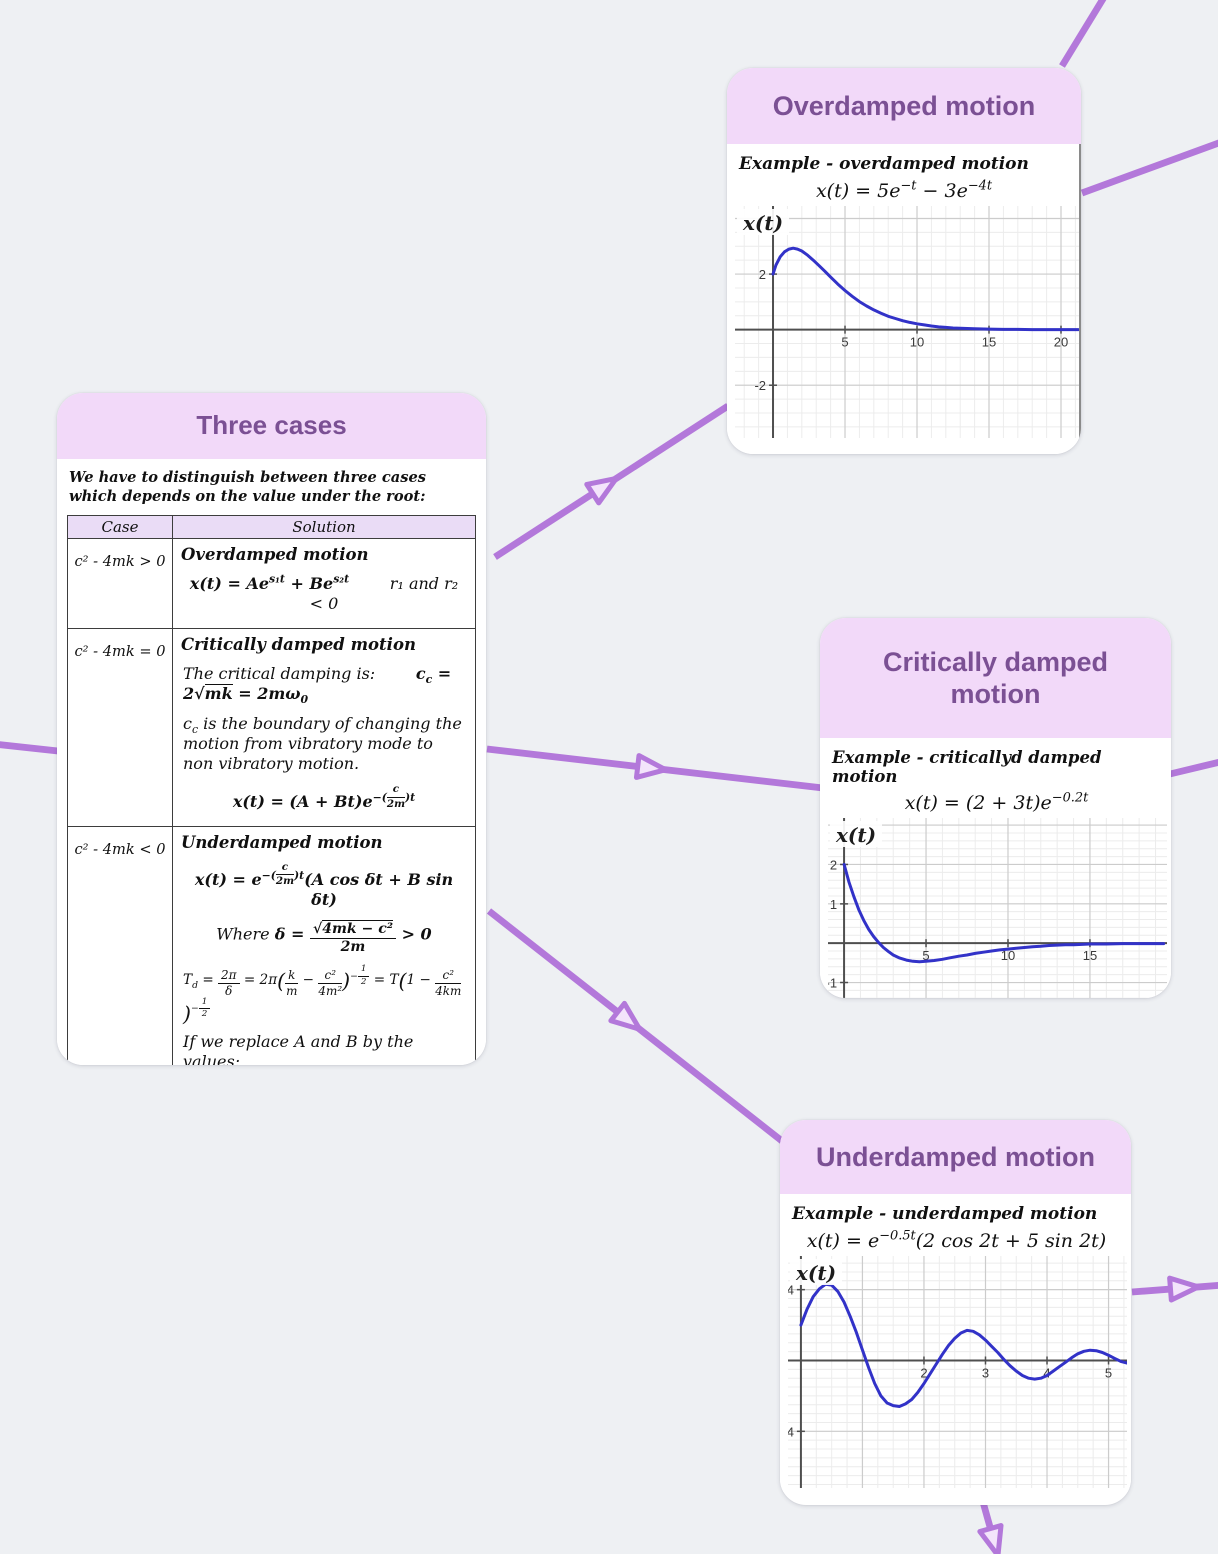 This screenshot has width=1218, height=1554. Describe the element at coordinates (833, 904) in the screenshot. I see `svg-text: 1` at that location.